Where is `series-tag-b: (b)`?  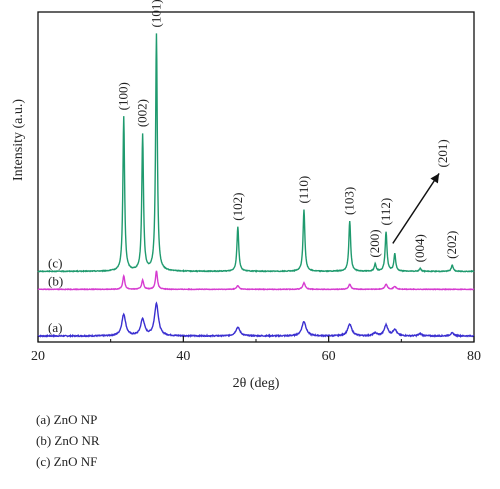
series-tag-b: (b) is located at coordinates (55, 280).